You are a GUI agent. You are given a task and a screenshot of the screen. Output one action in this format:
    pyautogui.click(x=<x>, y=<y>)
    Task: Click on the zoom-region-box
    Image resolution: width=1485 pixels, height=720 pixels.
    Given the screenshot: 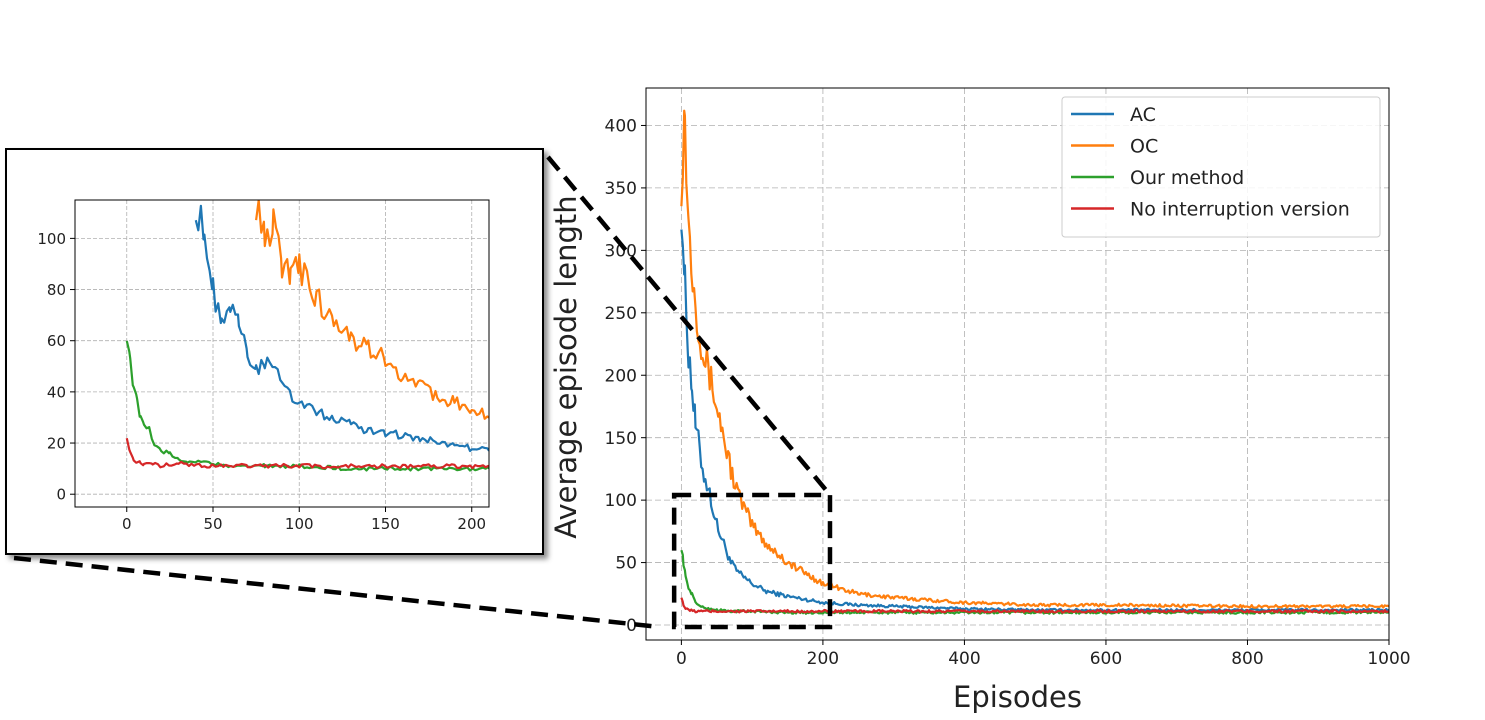 What is the action you would take?
    pyautogui.click(x=752, y=561)
    